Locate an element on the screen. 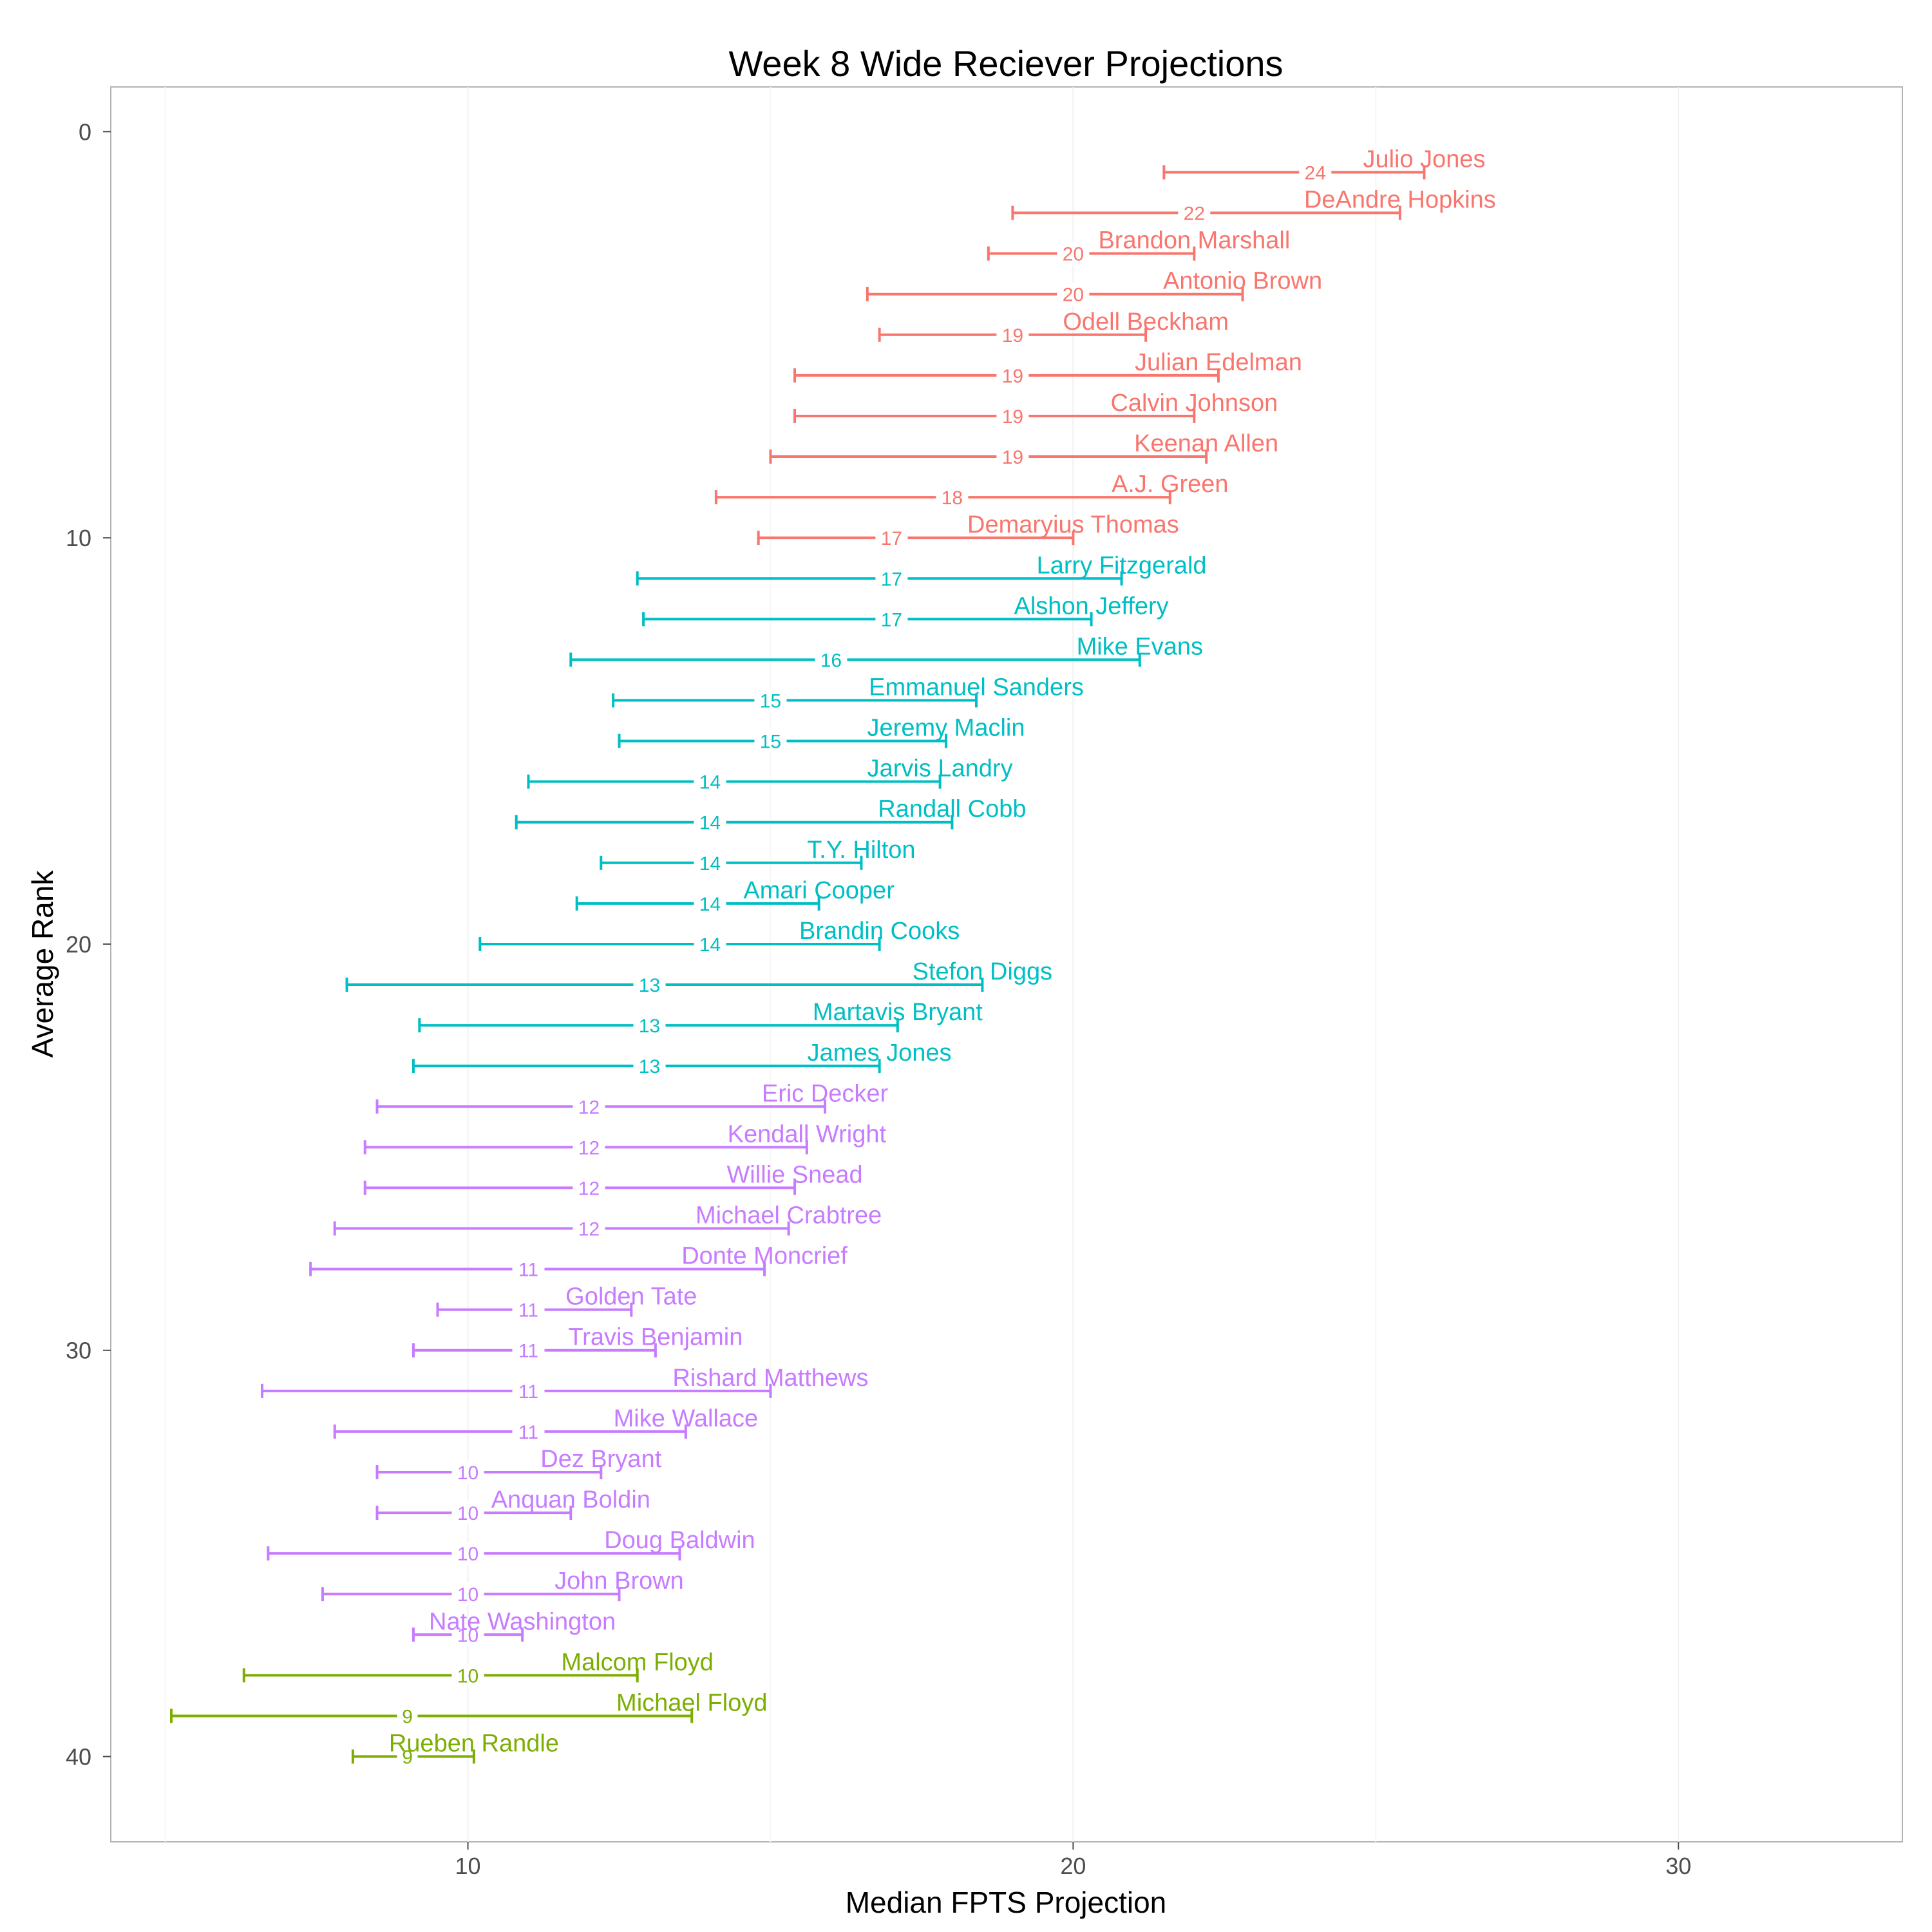  player-label: Willie Snead is located at coordinates (794, 1174).